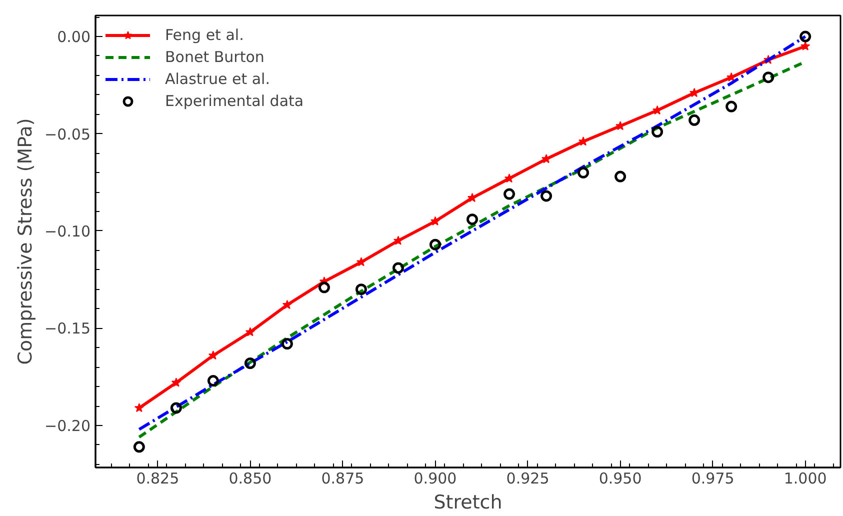  I want to click on x-tick-label: 0.900, so click(435, 479).